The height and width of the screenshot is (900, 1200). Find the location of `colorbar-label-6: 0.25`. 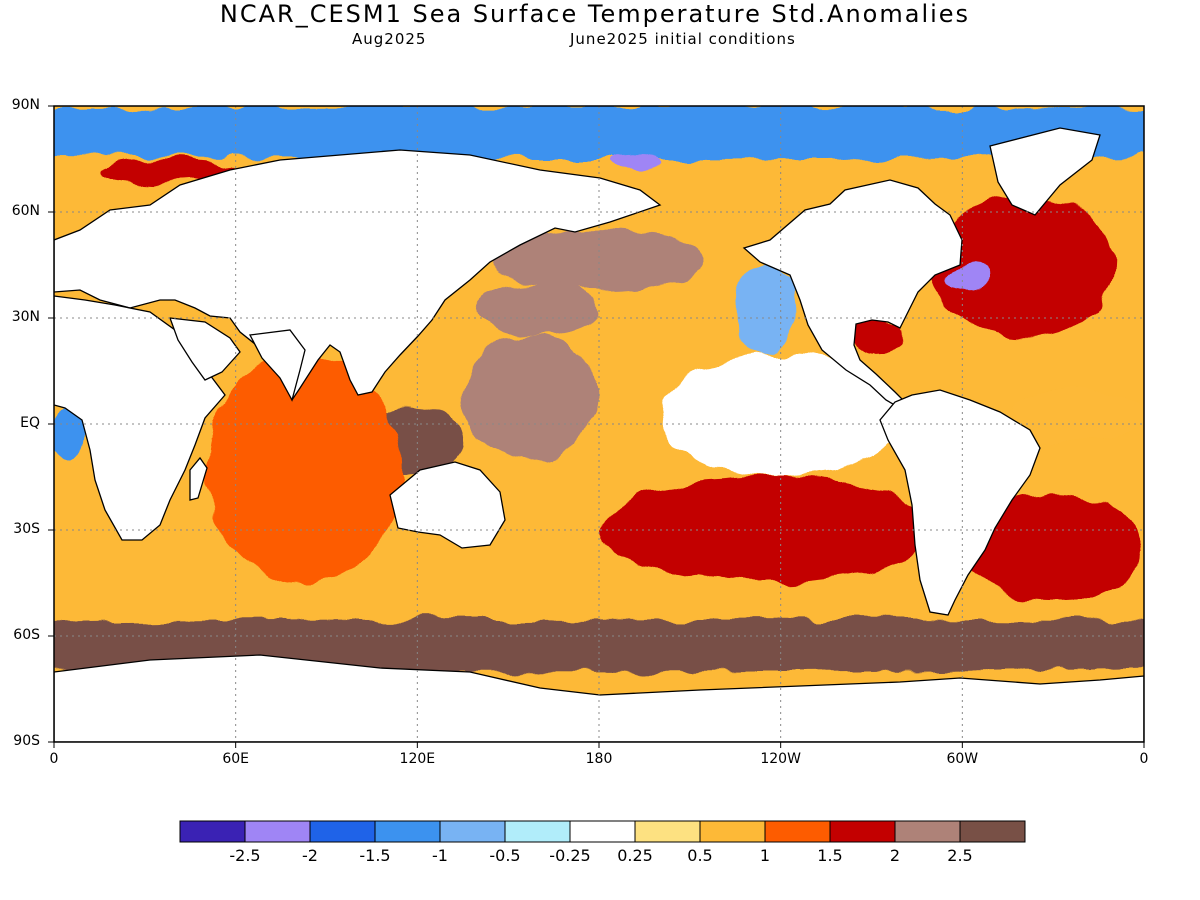

colorbar-label-6: 0.25 is located at coordinates (635, 855).